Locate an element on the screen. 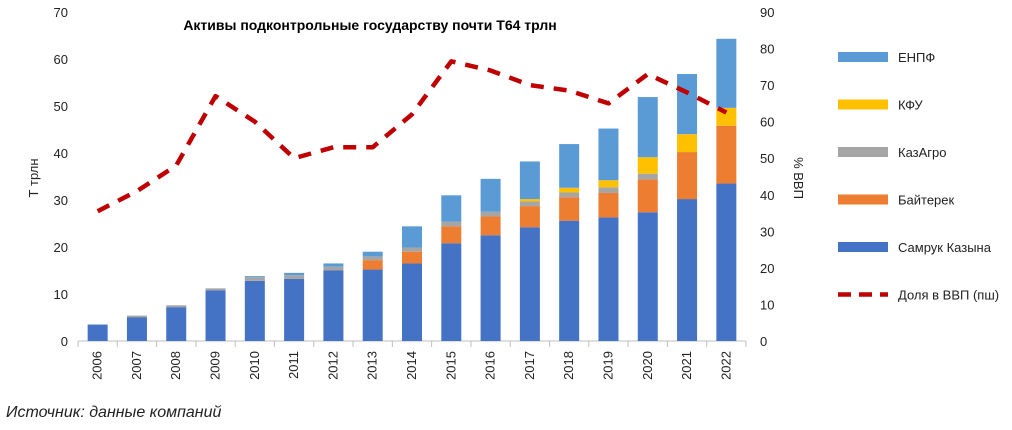  x-tick-label: 2019 is located at coordinates (607, 365).